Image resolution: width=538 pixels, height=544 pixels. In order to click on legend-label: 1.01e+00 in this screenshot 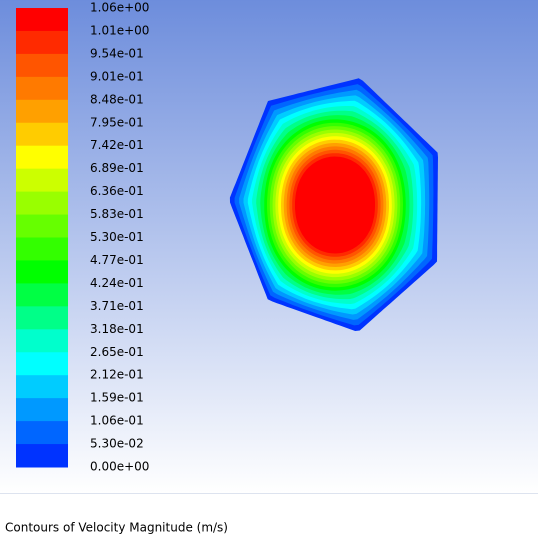, I will do `click(119, 30)`.